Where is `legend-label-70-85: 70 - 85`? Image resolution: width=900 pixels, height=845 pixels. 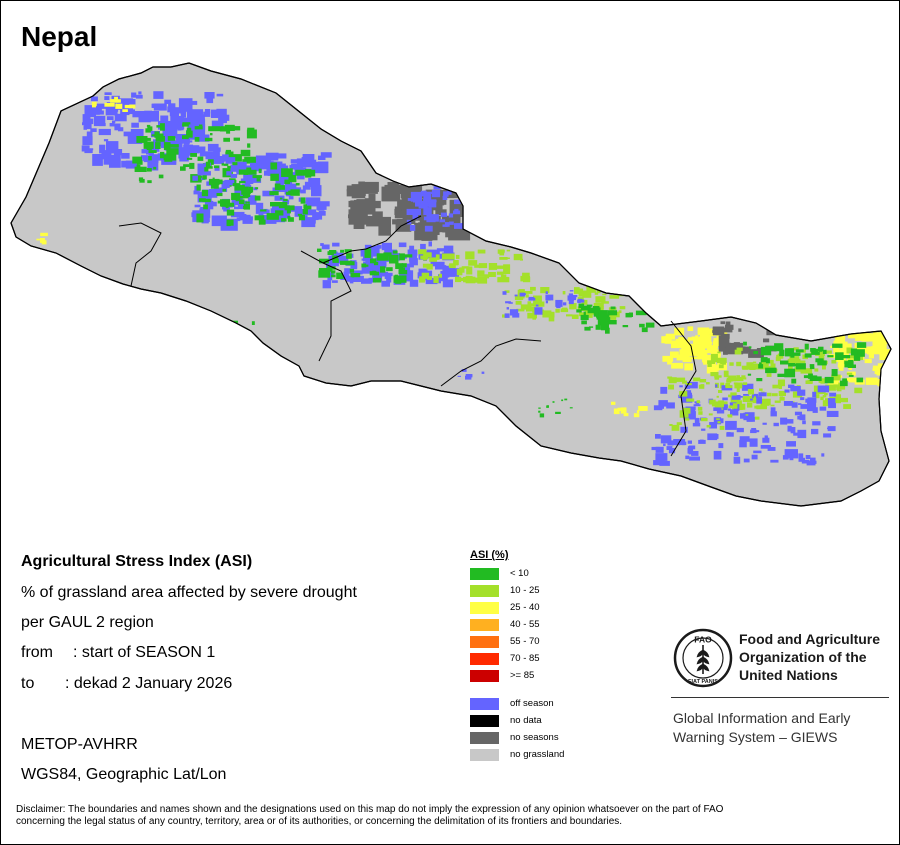
legend-label-70-85: 70 - 85 is located at coordinates (525, 658).